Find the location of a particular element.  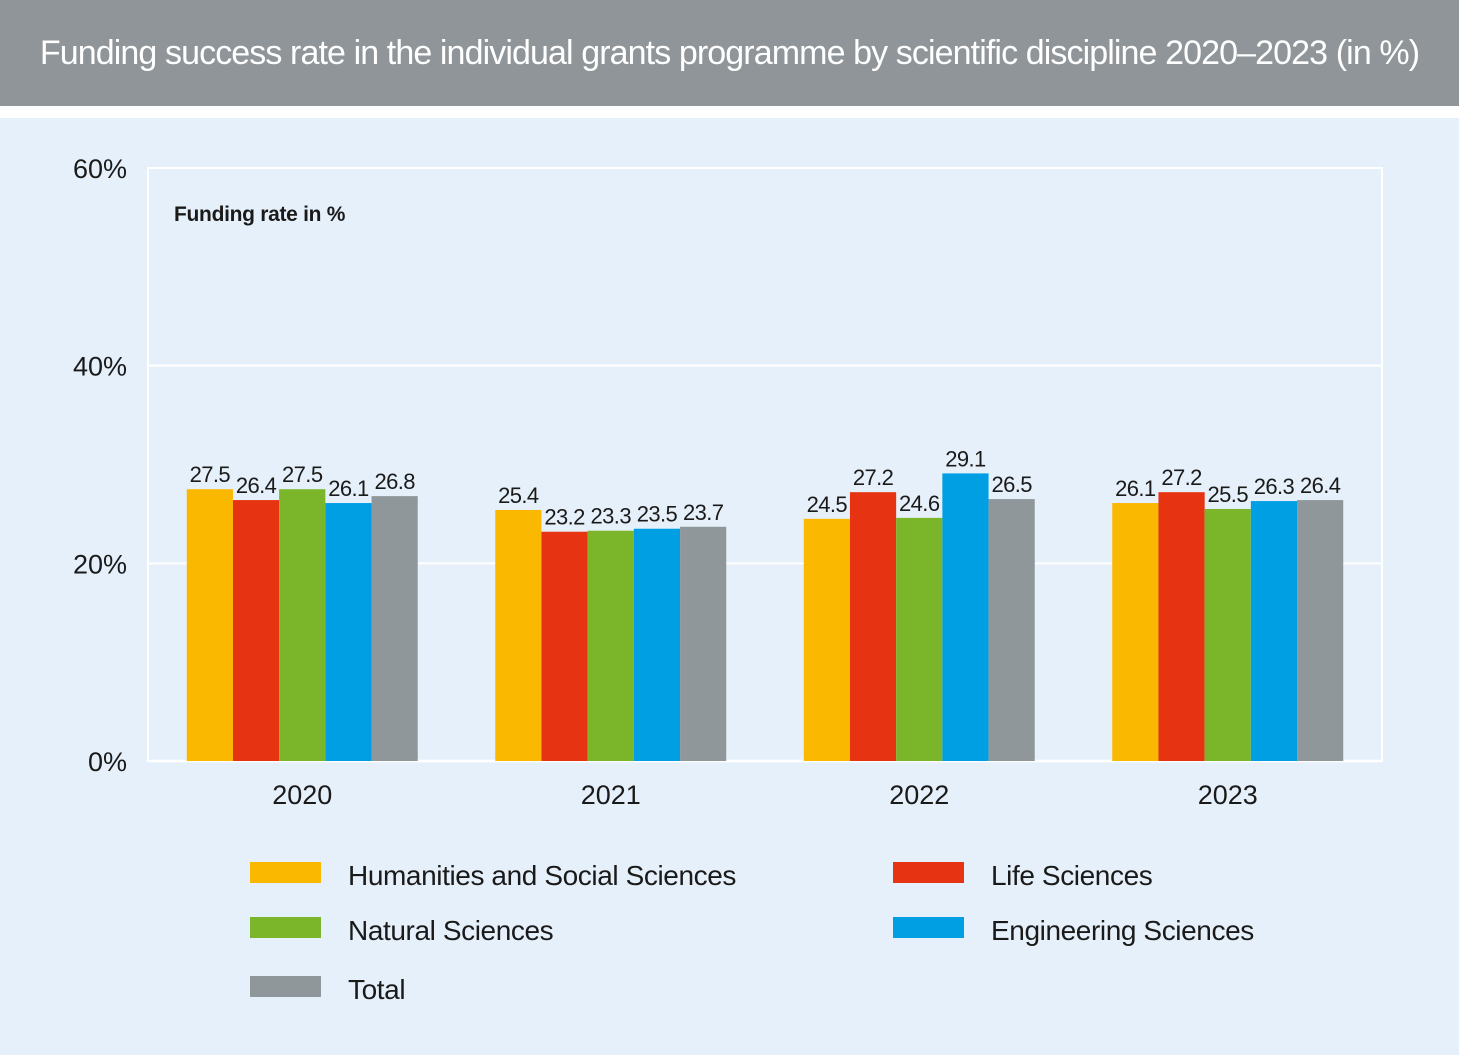

legend-item: Humanities and Social Sciences is located at coordinates (493, 875).